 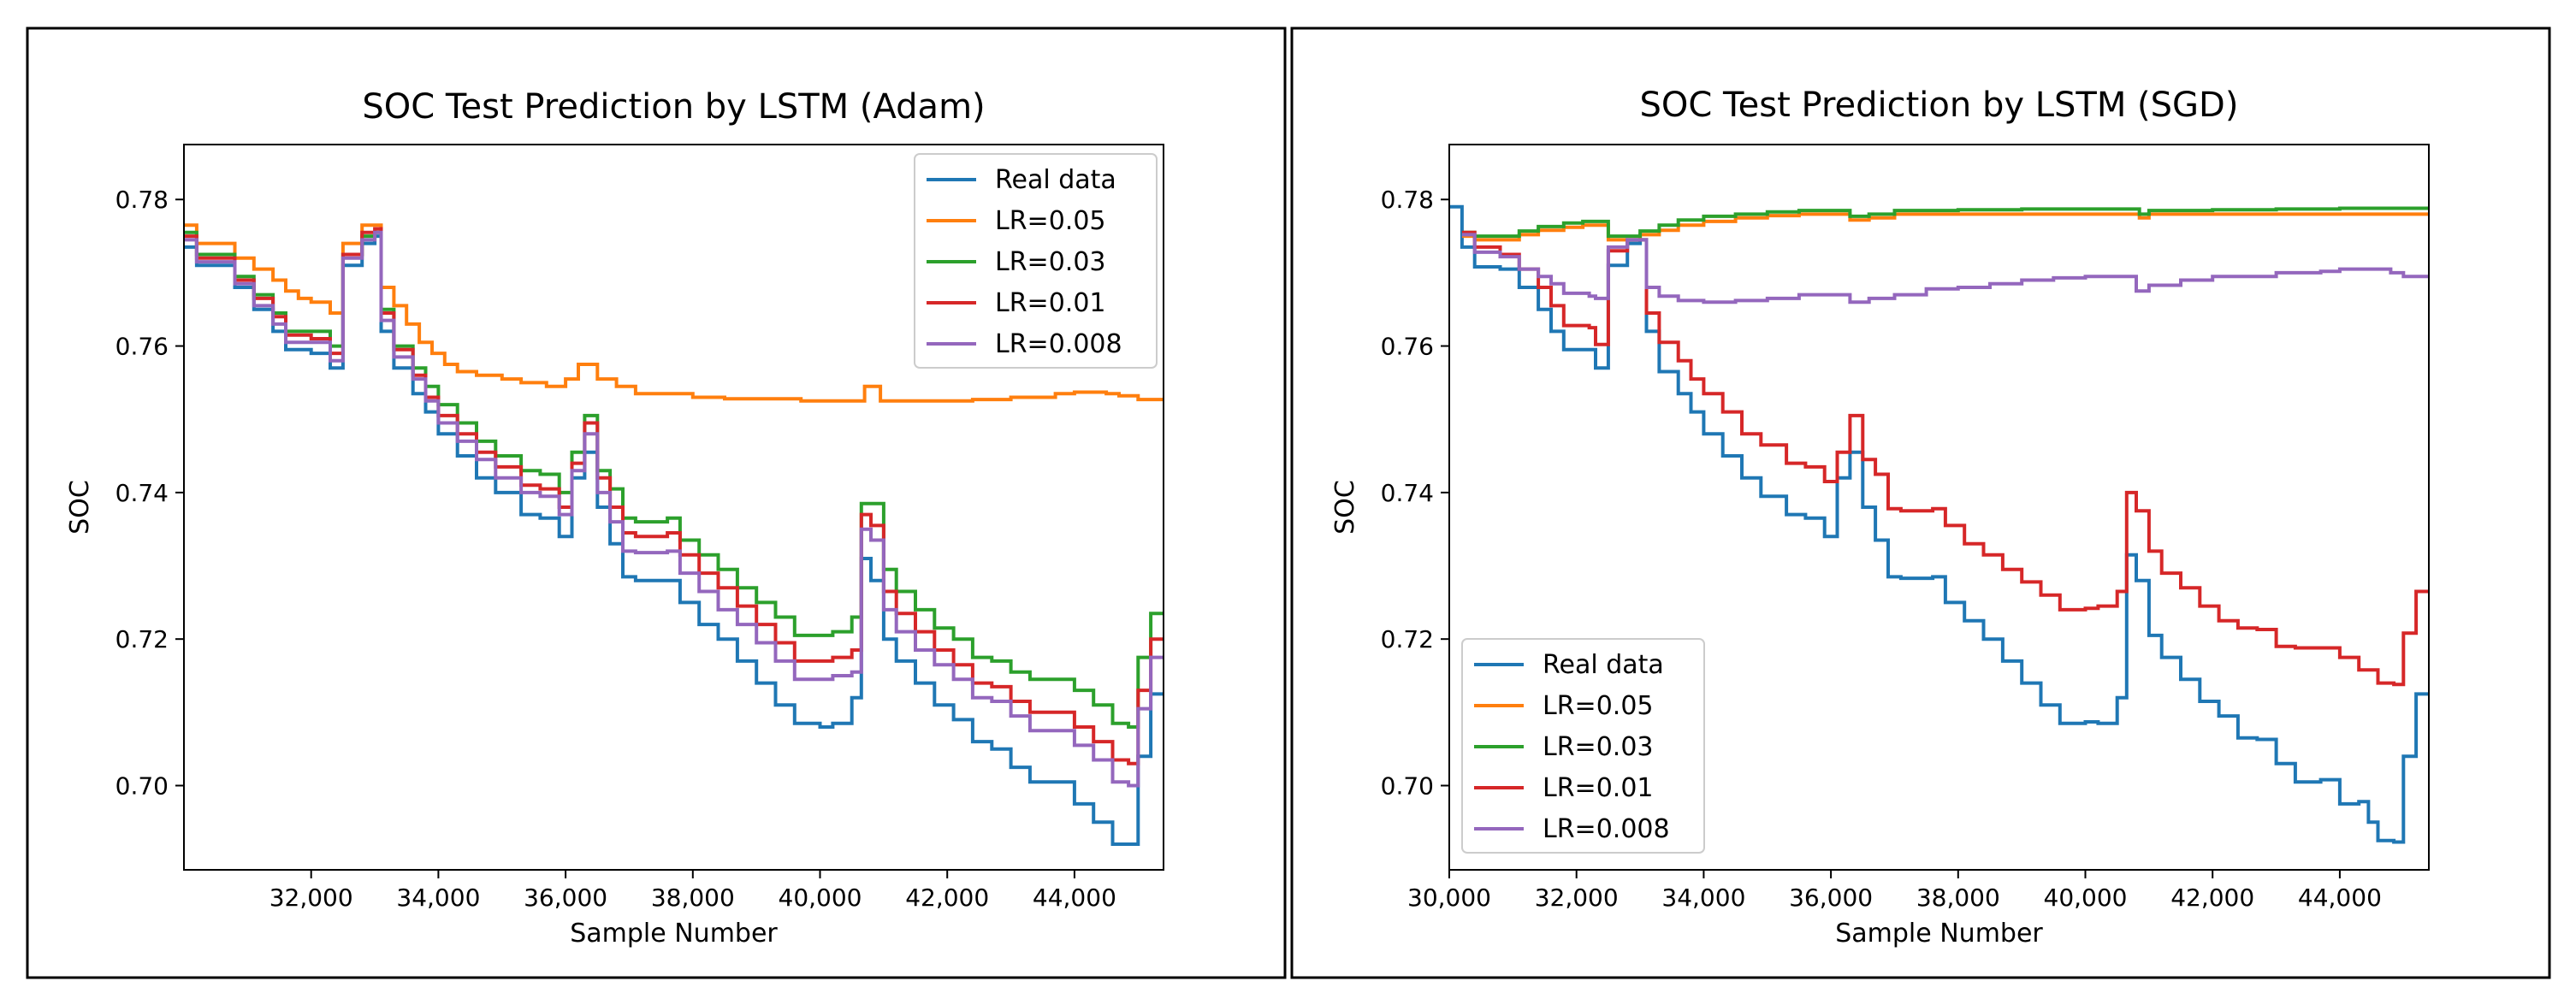 I want to click on chart-title: SOC Test Prediction by LSTM (SGD), so click(x=1940, y=105).